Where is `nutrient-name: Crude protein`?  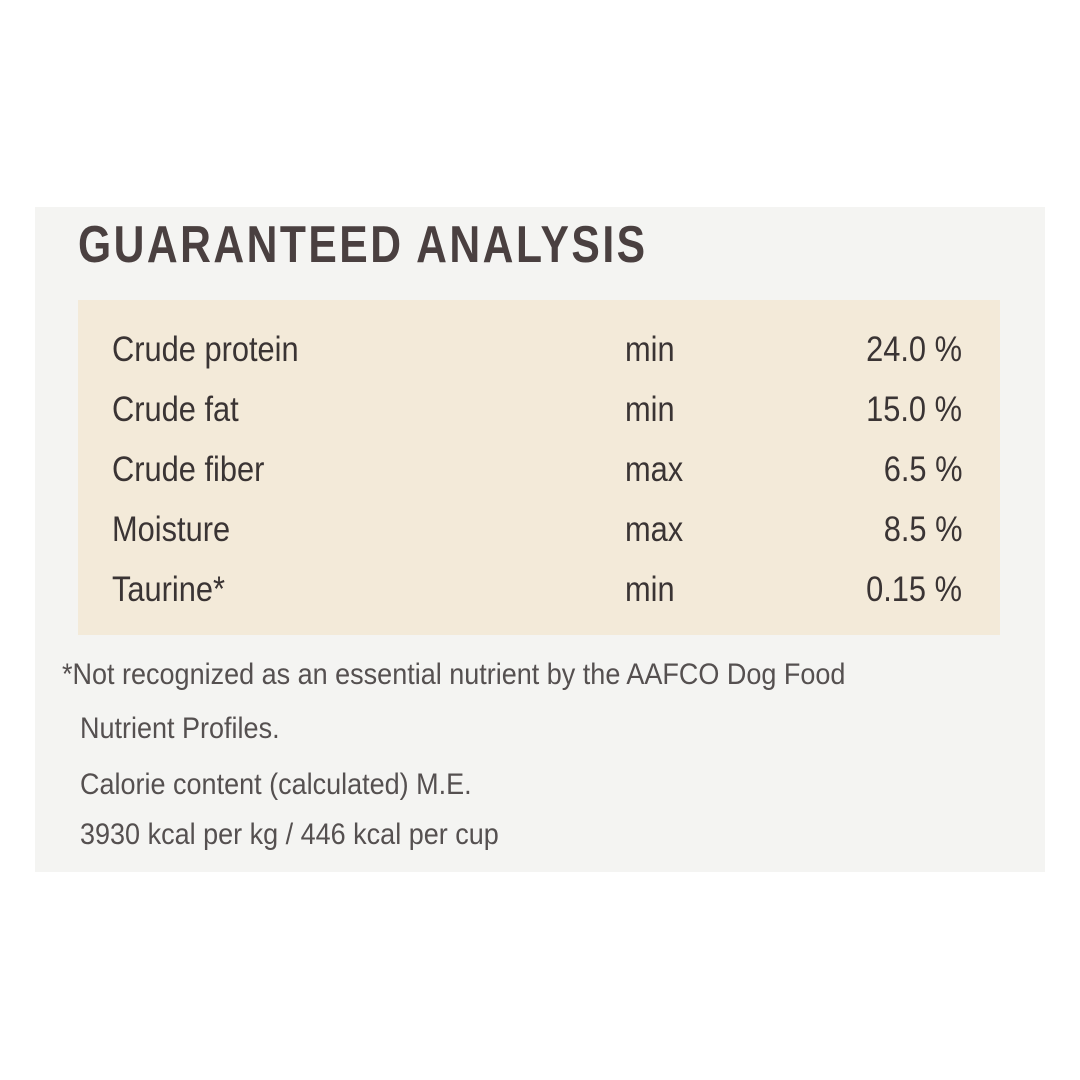 nutrient-name: Crude protein is located at coordinates (205, 349).